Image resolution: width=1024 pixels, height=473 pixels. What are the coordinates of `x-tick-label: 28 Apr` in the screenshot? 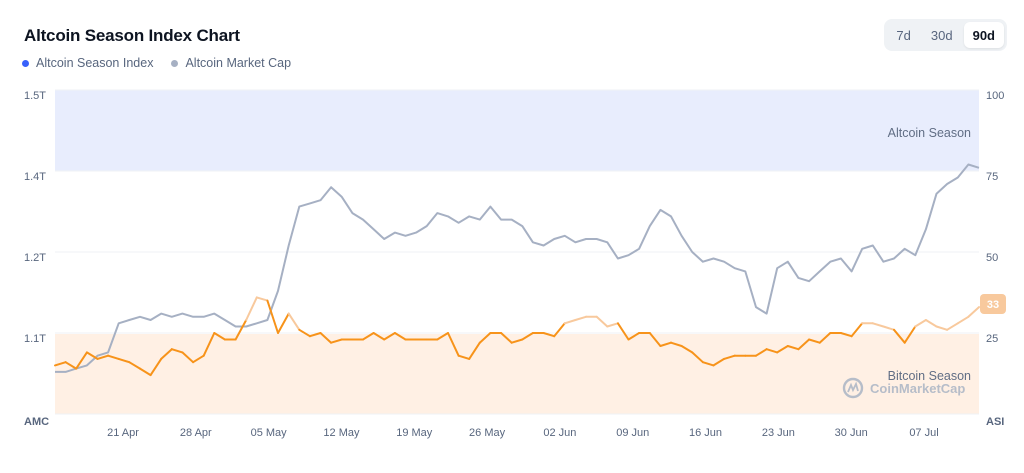 It's located at (196, 433).